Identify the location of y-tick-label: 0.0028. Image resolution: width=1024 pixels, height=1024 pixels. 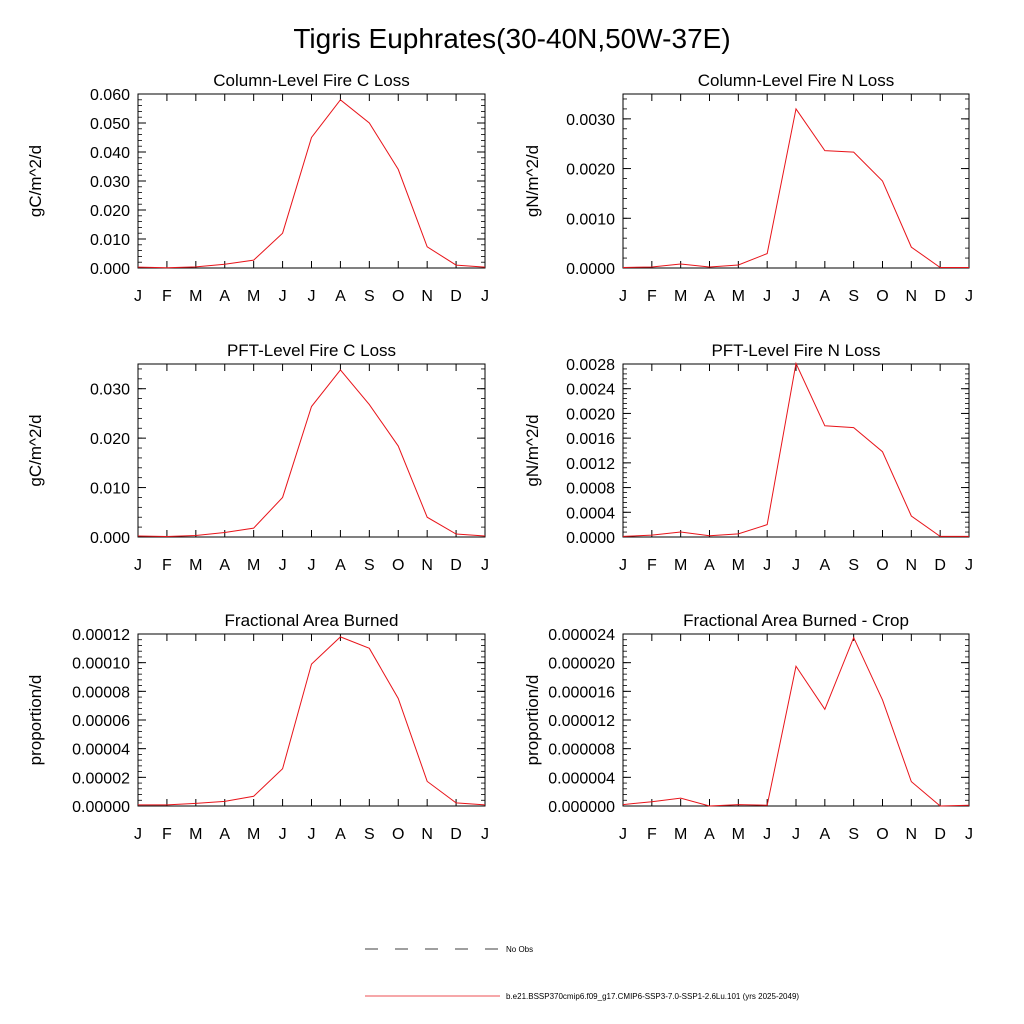
(590, 365).